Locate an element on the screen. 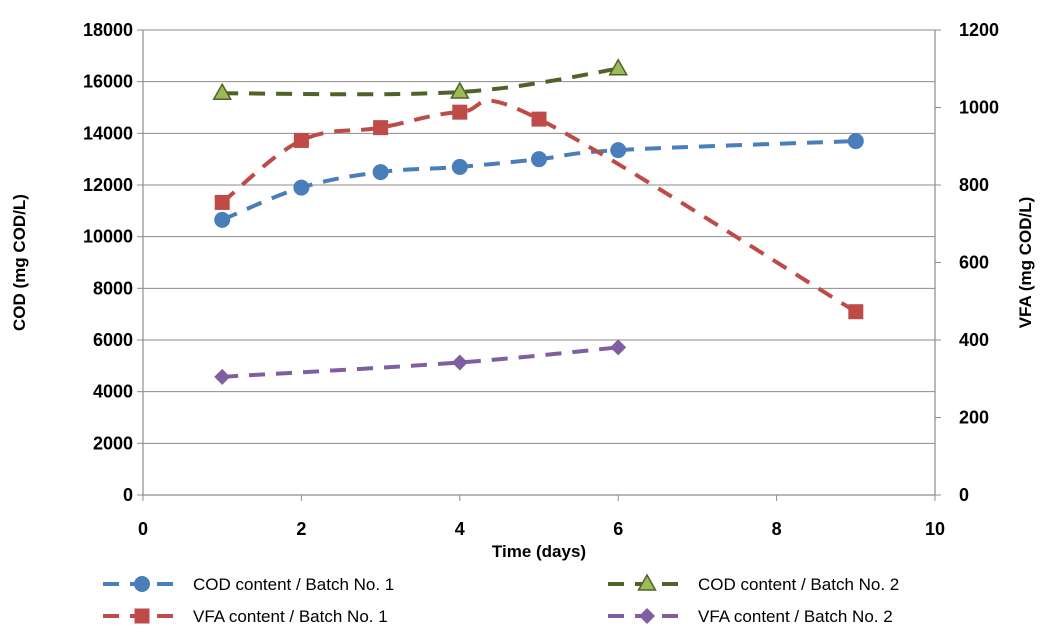 This screenshot has height=632, width=1054. y-tick-label: 0 is located at coordinates (128, 495).